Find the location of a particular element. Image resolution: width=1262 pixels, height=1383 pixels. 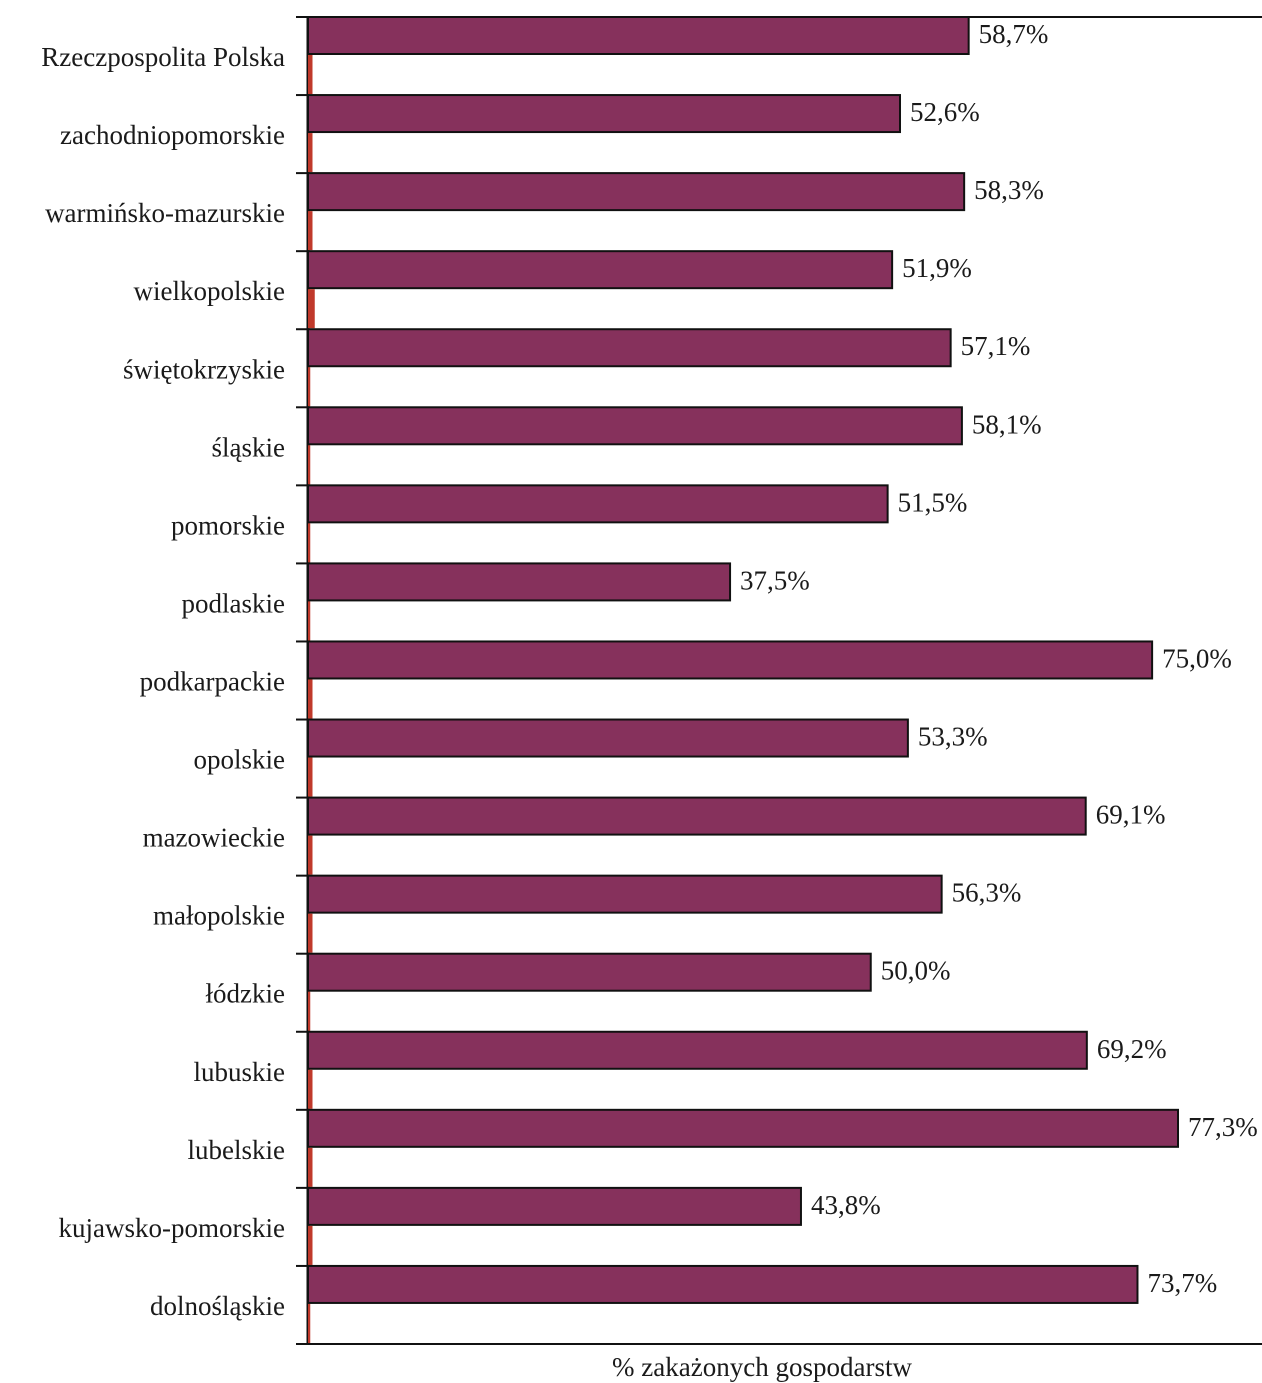

category-label: lubuskie is located at coordinates (240, 1072).